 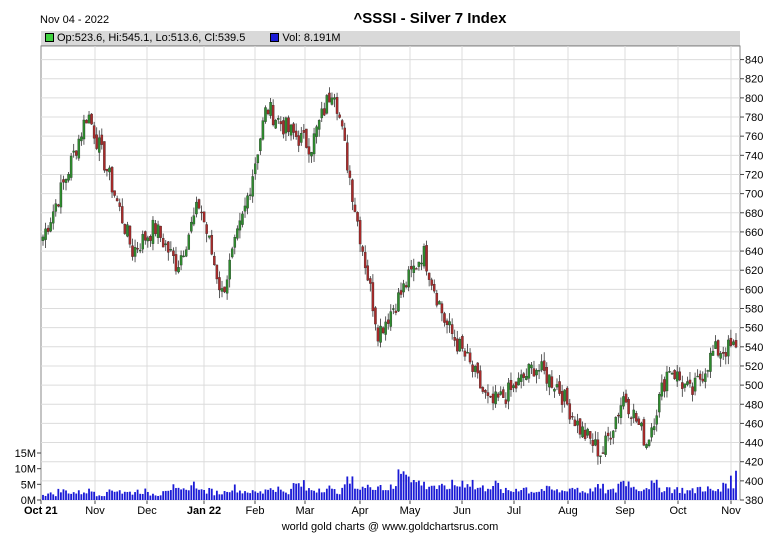 I want to click on y-tick-label: 600, so click(x=754, y=290).